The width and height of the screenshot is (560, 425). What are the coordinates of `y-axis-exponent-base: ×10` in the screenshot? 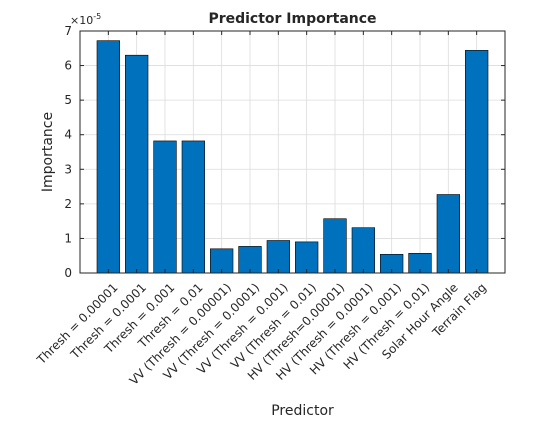 It's located at (81, 20).